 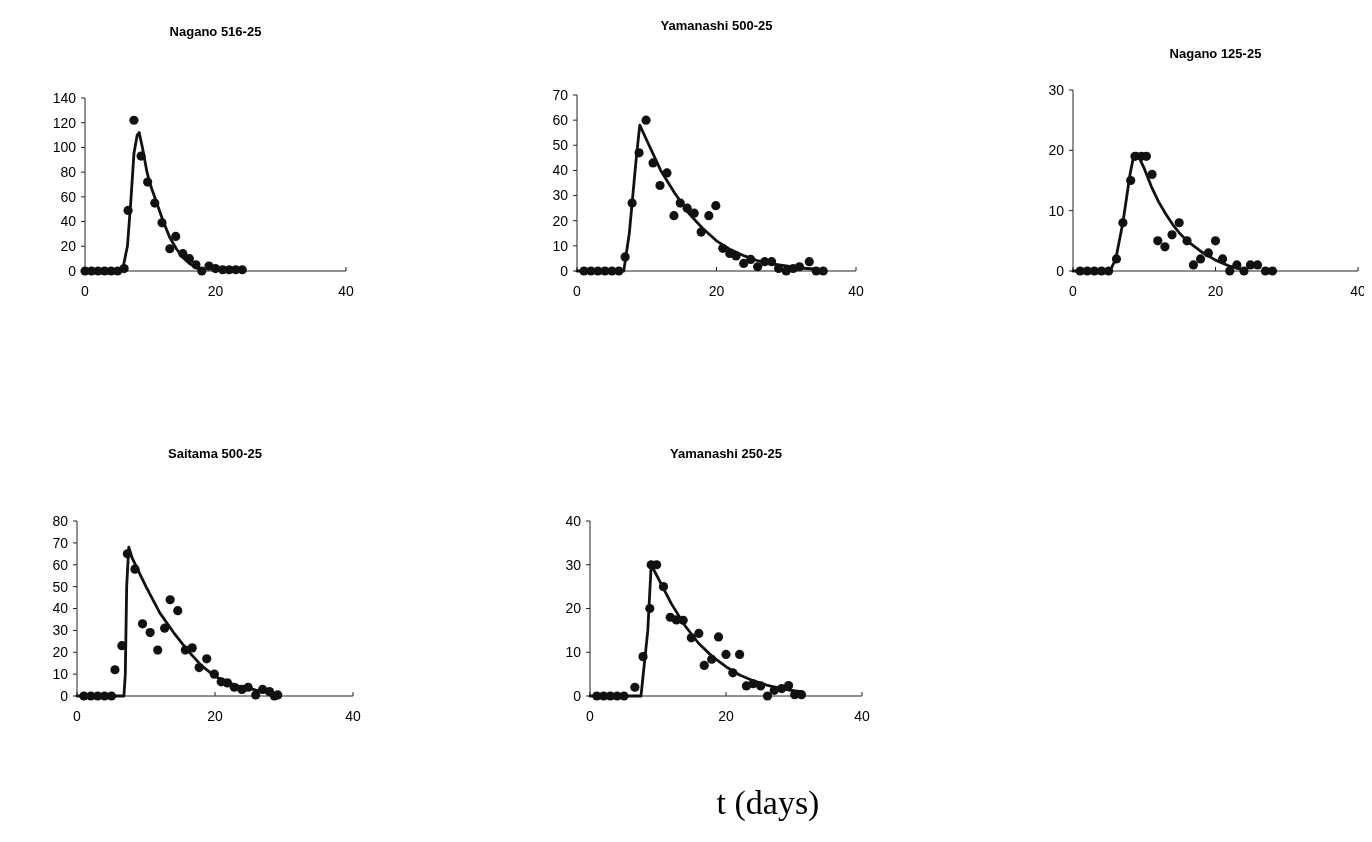 What do you see at coordinates (64, 147) in the screenshot?
I see `y-tick-label: 100` at bounding box center [64, 147].